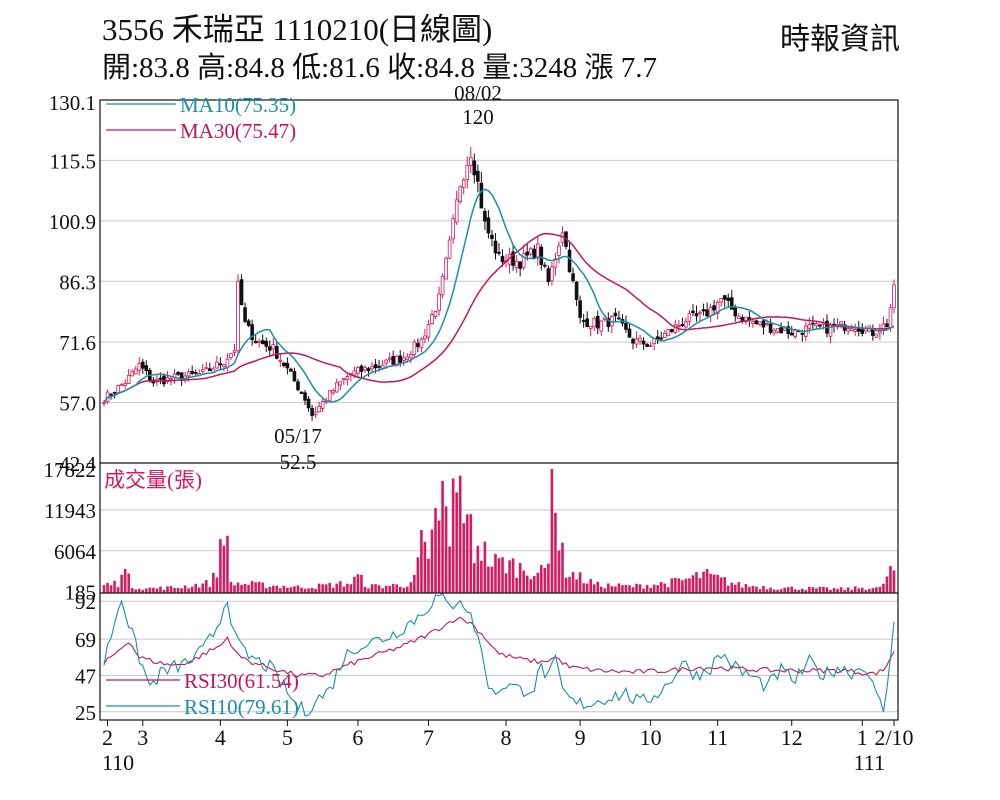 The width and height of the screenshot is (1000, 800). Describe the element at coordinates (73, 161) in the screenshot. I see `price-tick-label: 115.5` at that location.